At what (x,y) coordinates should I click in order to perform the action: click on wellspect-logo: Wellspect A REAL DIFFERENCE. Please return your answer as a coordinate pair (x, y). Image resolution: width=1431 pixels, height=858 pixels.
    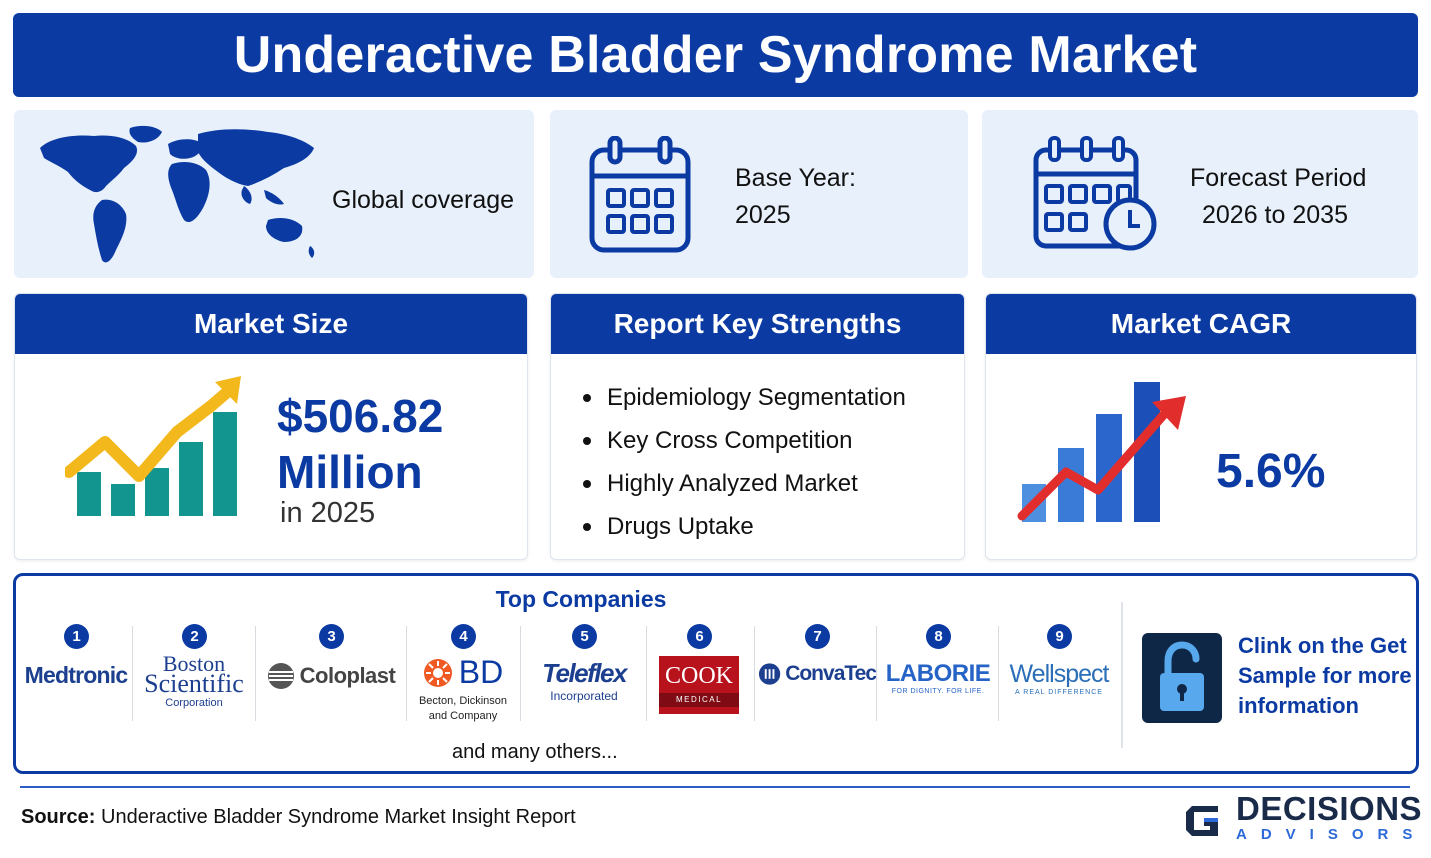
    Looking at the image, I should click on (1059, 678).